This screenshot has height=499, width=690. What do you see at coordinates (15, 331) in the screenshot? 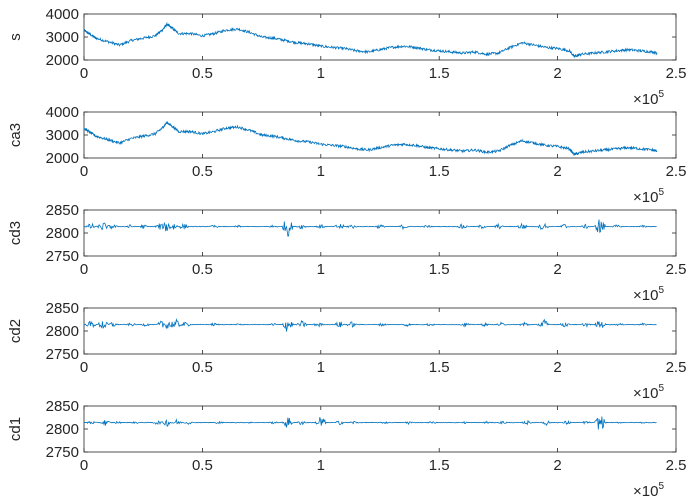
I see `y-axis-label: cd2` at bounding box center [15, 331].